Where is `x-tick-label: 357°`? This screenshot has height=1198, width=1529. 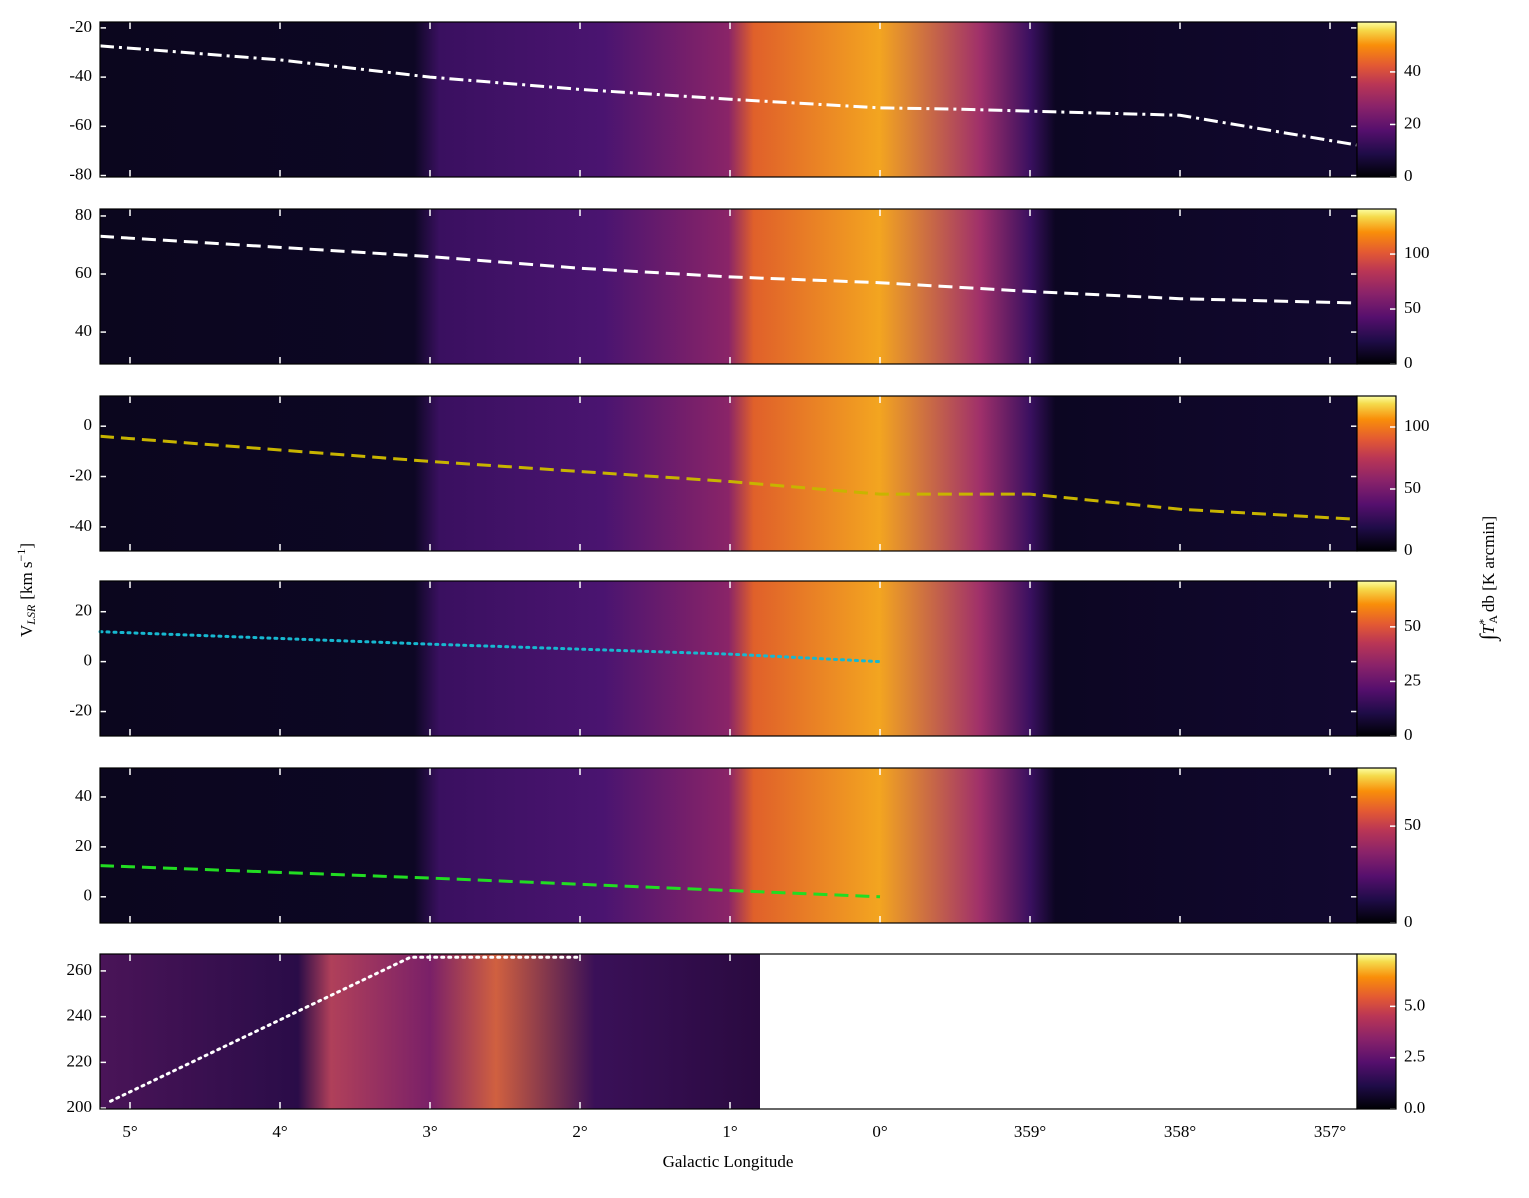
x-tick-label: 357° is located at coordinates (1330, 1131).